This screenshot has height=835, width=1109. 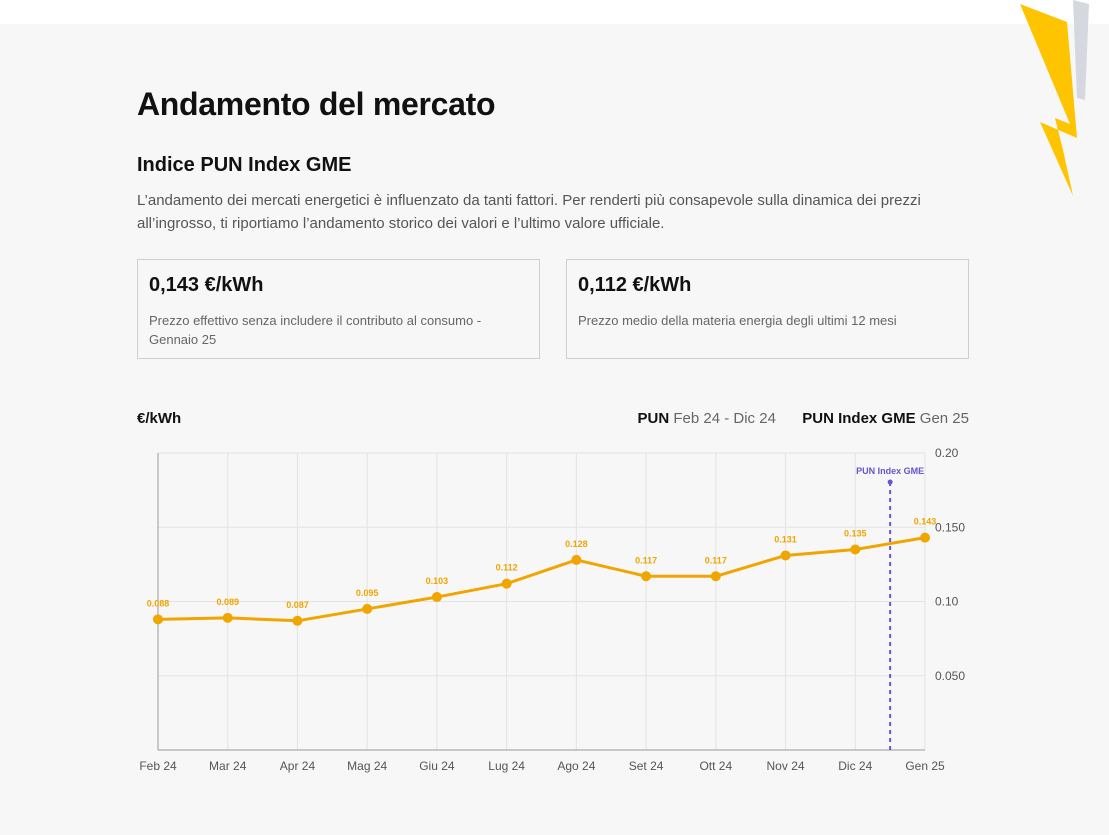 What do you see at coordinates (367, 593) in the screenshot?
I see `data-label: 0.095` at bounding box center [367, 593].